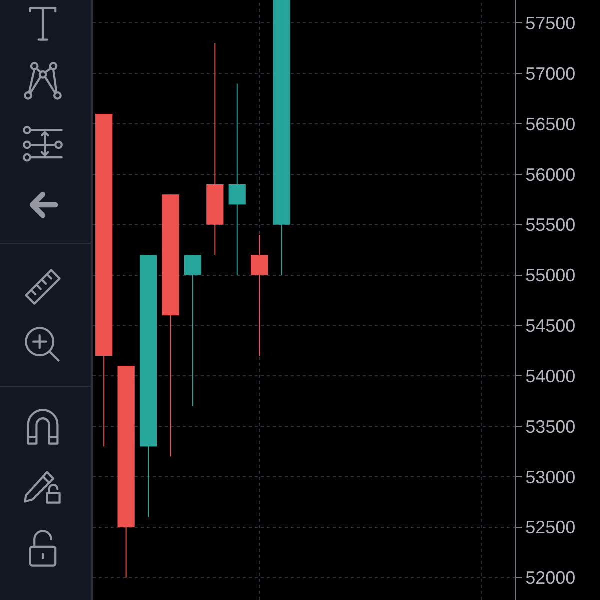 The height and width of the screenshot is (600, 600). What do you see at coordinates (551, 225) in the screenshot?
I see `y-tick-label: 55500` at bounding box center [551, 225].